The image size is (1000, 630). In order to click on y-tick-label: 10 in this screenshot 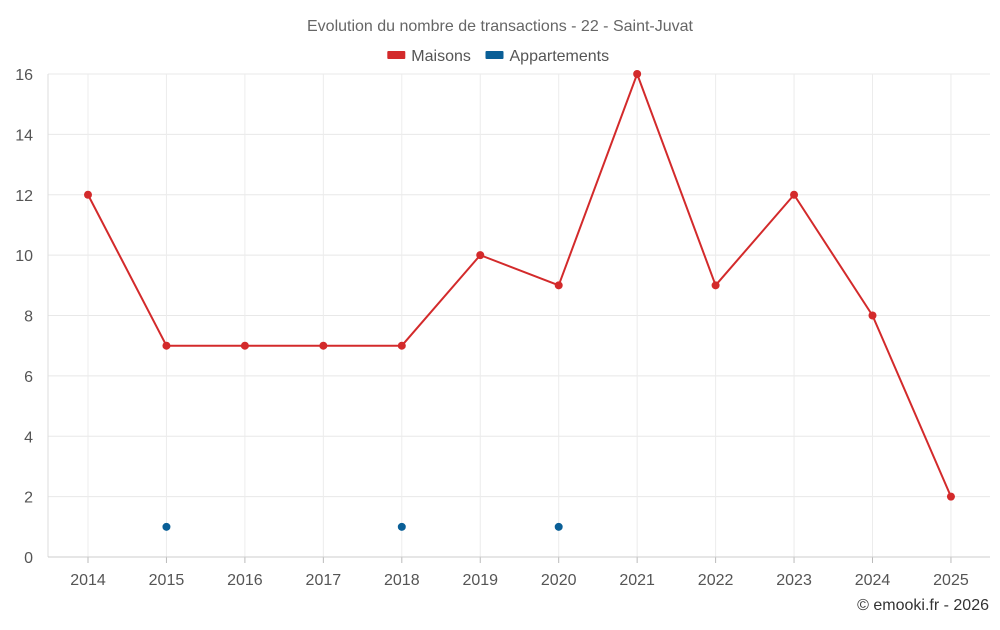, I will do `click(24, 256)`.